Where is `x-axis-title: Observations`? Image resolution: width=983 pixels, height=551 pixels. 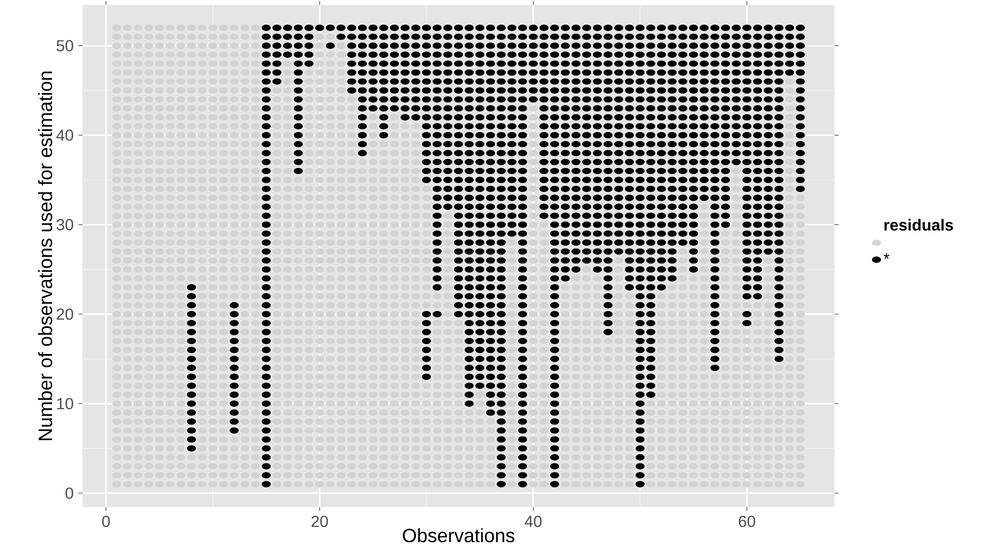 x-axis-title: Observations is located at coordinates (458, 535).